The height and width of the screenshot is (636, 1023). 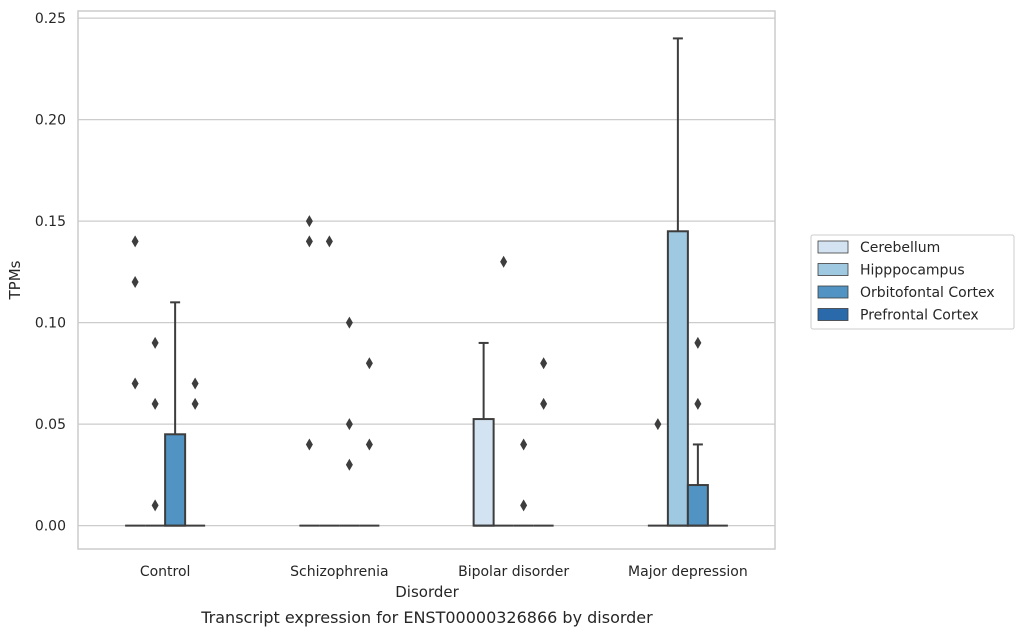 I want to click on y-tick-label: 0.15, so click(x=50, y=222).